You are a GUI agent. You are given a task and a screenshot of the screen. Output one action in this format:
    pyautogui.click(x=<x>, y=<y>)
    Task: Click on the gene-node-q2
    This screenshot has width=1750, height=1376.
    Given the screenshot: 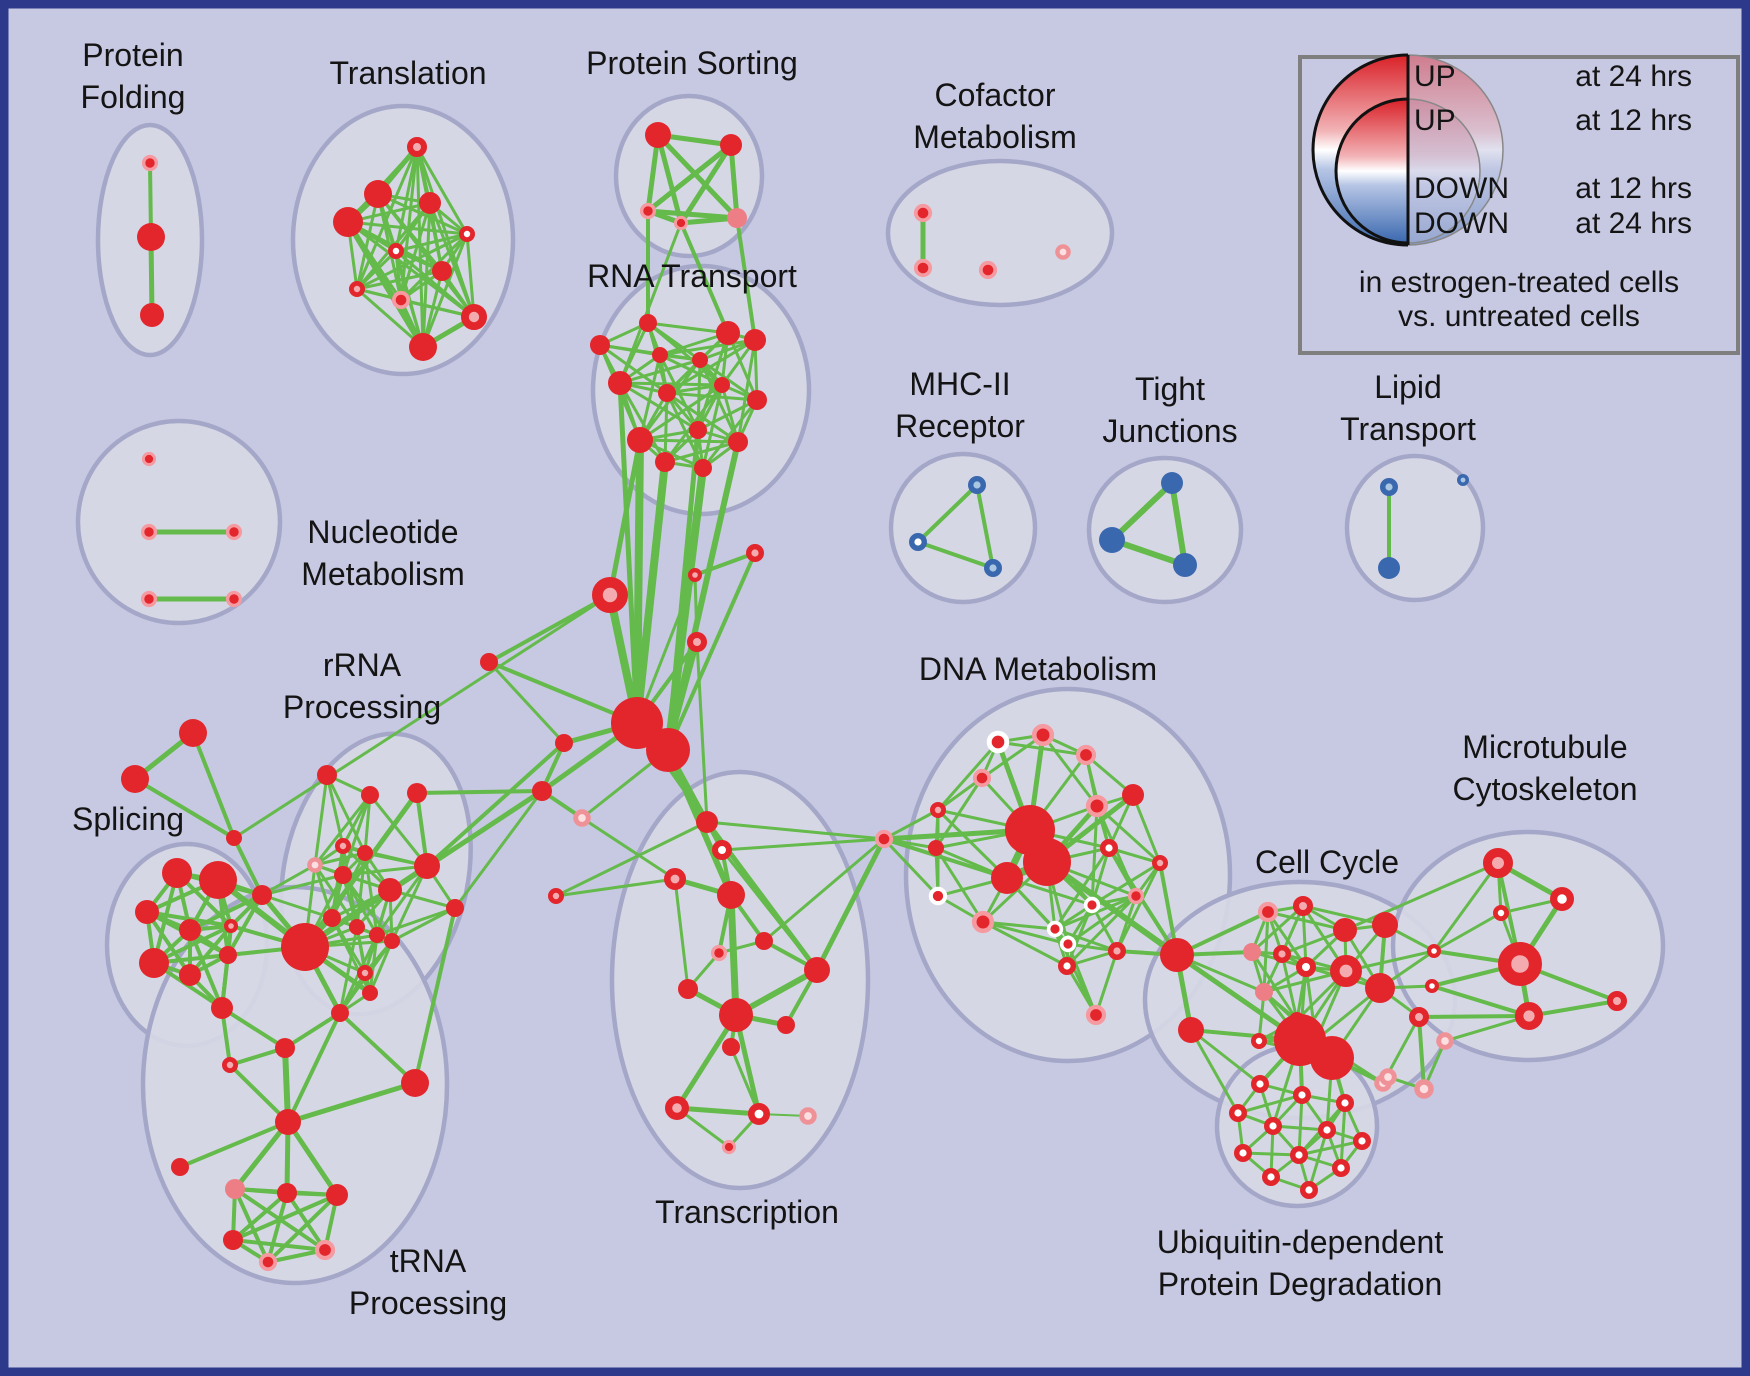 What is the action you would take?
    pyautogui.click(x=370, y=795)
    